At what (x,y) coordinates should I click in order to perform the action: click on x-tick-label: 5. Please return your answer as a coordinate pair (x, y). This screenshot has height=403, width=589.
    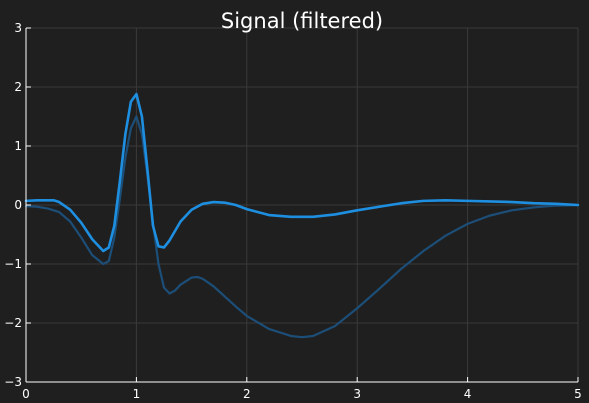
    Looking at the image, I should click on (578, 394).